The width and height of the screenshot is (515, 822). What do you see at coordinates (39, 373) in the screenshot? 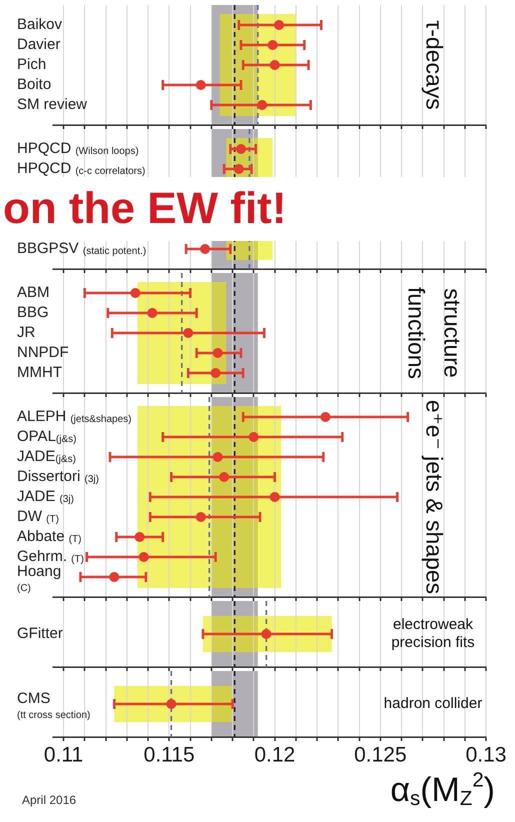
I see `y-tick-label: MMHT` at bounding box center [39, 373].